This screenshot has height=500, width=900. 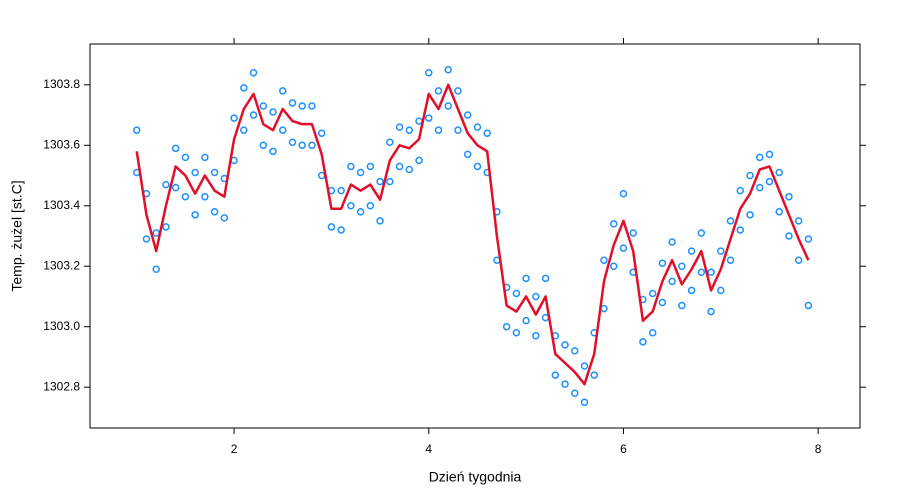 What do you see at coordinates (61, 265) in the screenshot?
I see `y-tick-label: 1303.2` at bounding box center [61, 265].